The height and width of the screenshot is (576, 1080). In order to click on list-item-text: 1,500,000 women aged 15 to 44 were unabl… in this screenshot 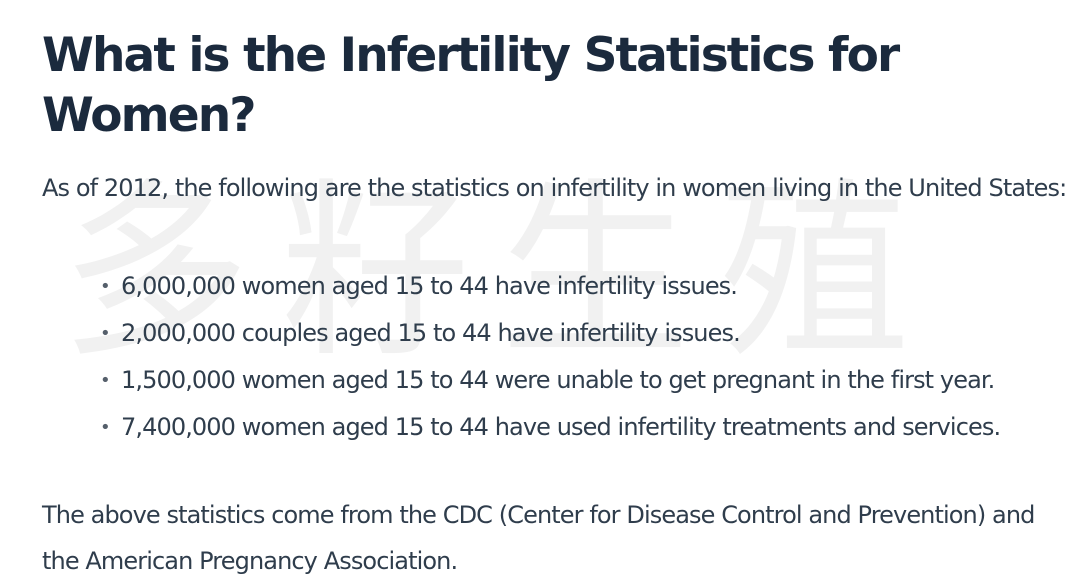, I will do `click(558, 380)`.